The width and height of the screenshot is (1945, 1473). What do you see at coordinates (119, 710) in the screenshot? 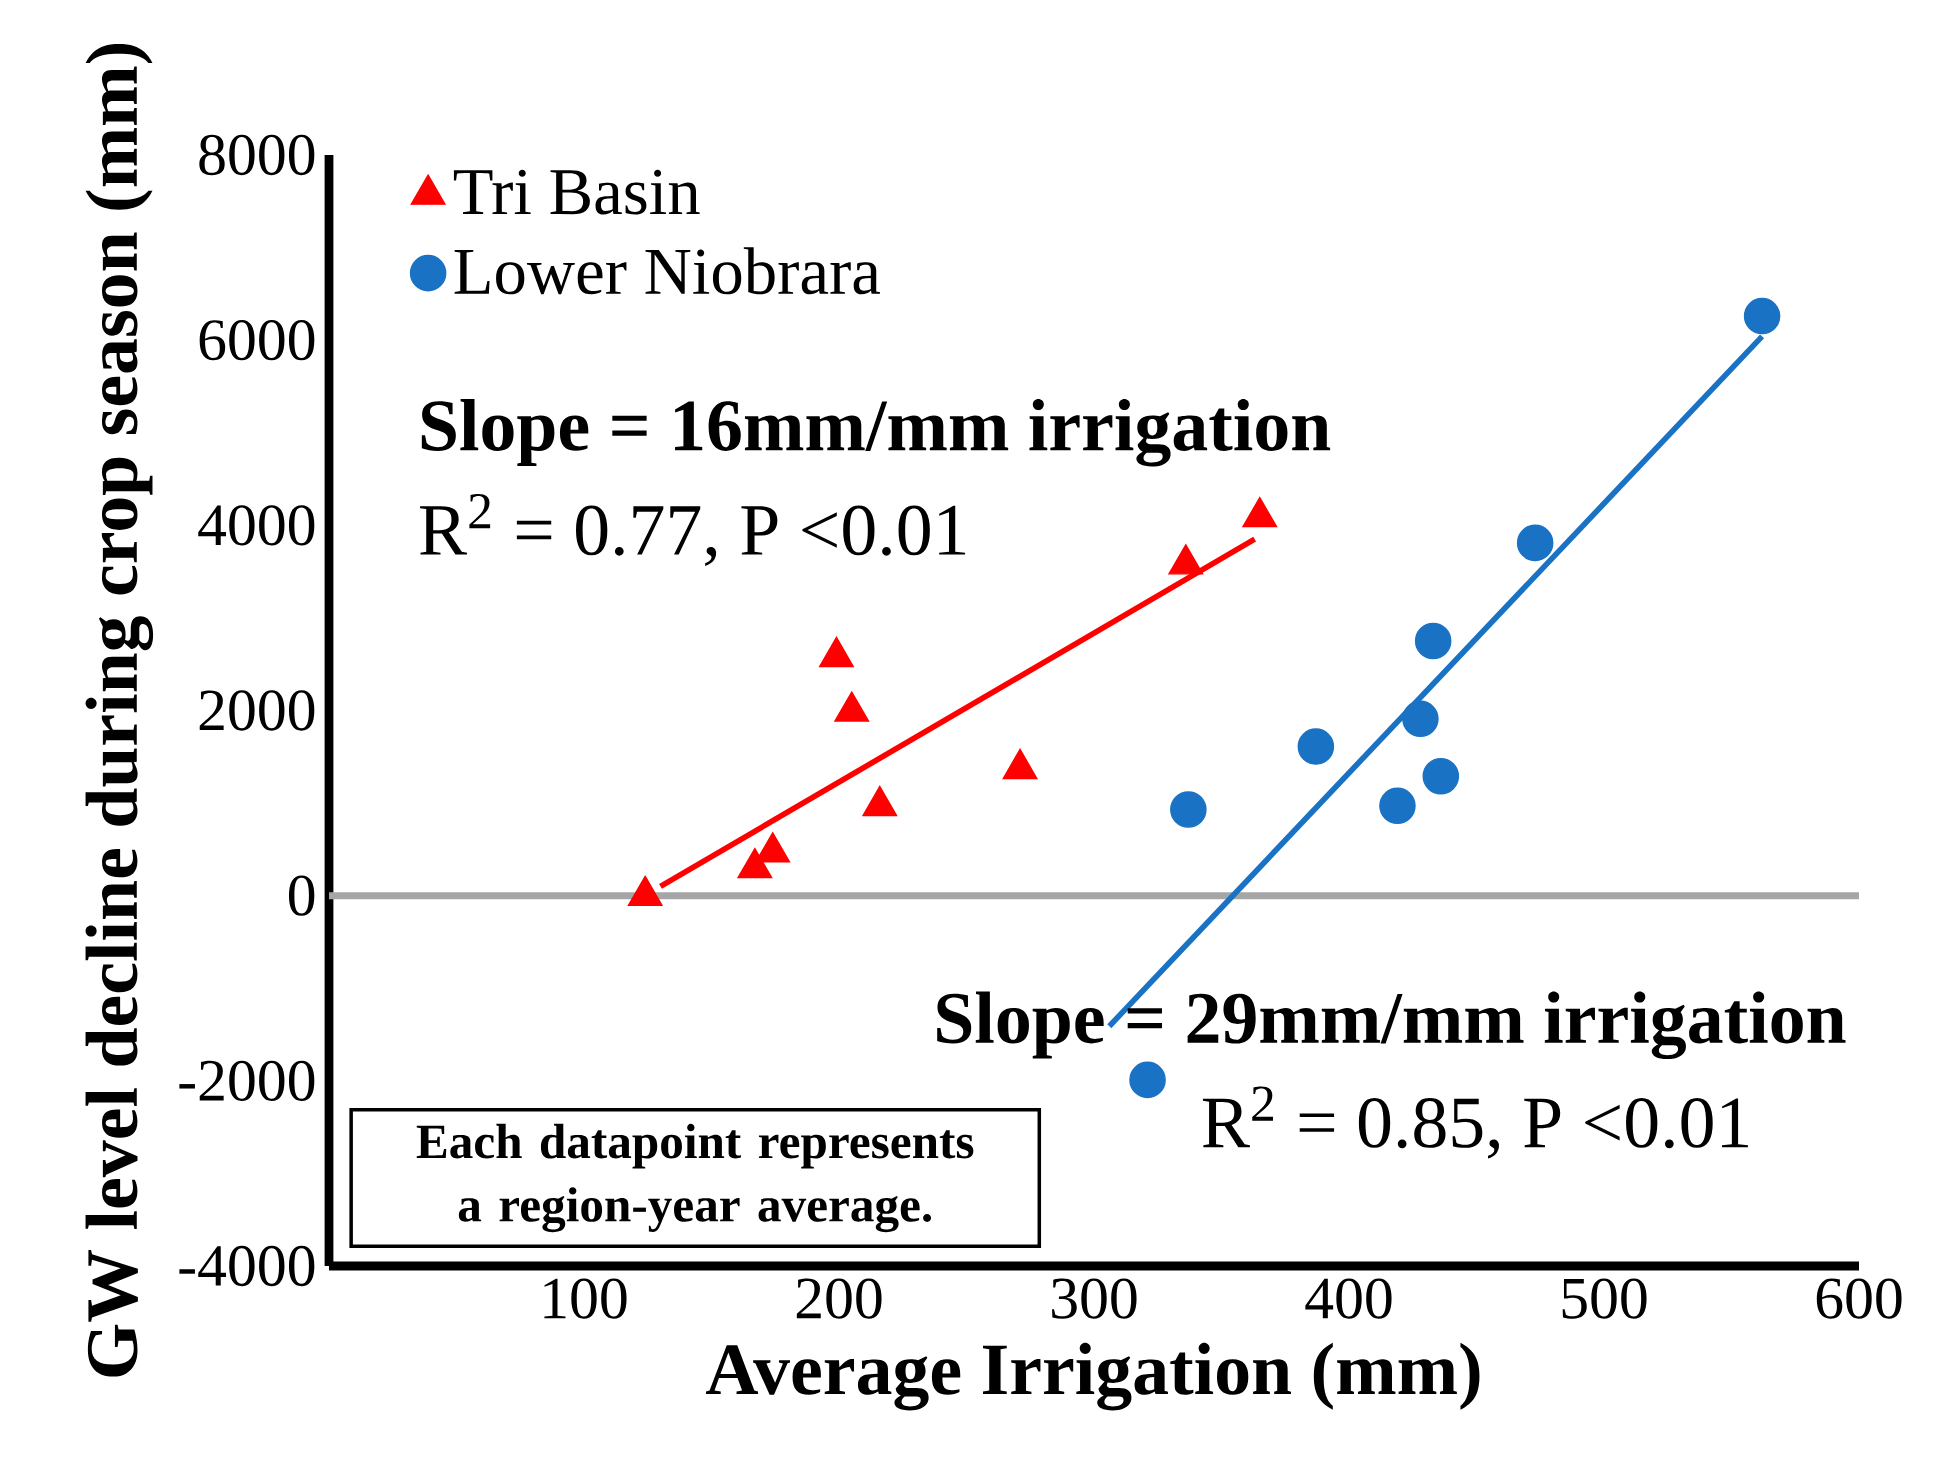
I see `y-axis-title: GW level decline during crop season (mm)` at bounding box center [119, 710].